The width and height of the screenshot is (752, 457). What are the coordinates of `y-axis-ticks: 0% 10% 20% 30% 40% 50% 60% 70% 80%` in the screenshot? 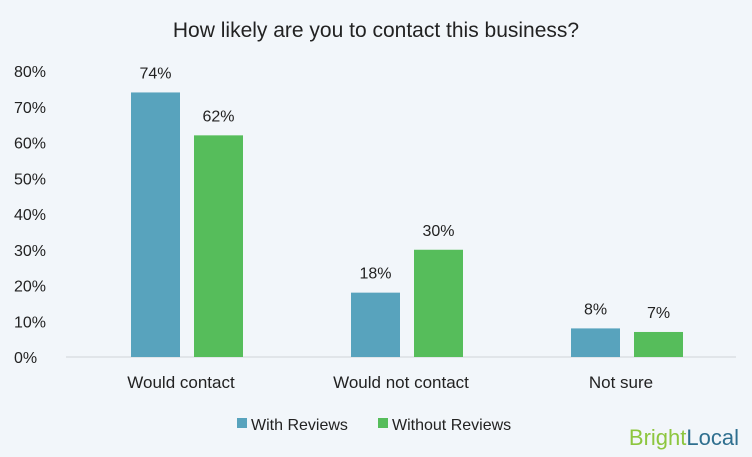 It's located at (30, 215).